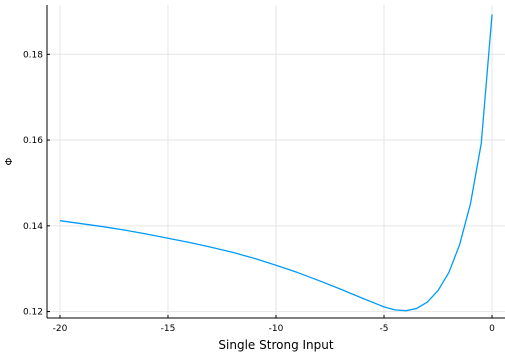 The width and height of the screenshot is (505, 352). I want to click on x-tick-label: -20, so click(60, 329).